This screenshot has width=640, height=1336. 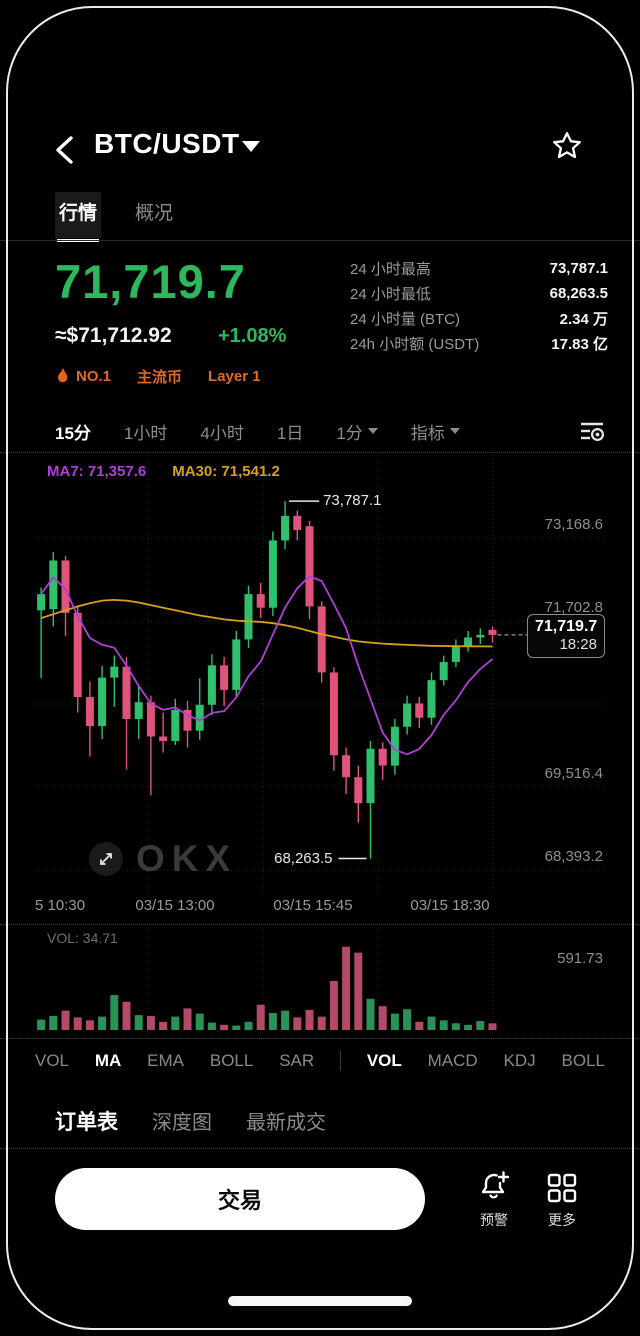 I want to click on volume-canvas, so click(x=267, y=982).